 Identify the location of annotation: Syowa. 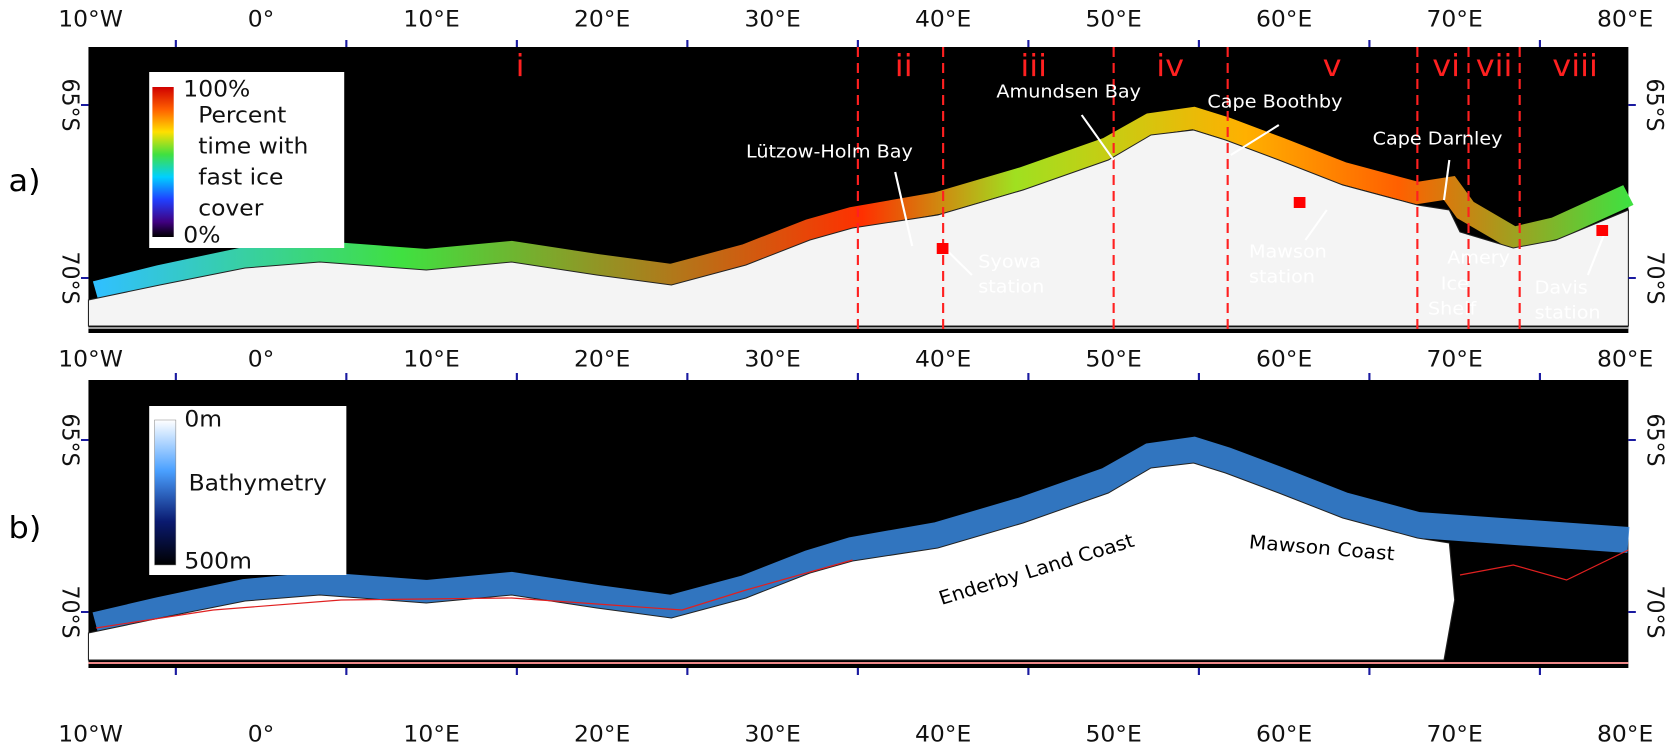
(1009, 262).